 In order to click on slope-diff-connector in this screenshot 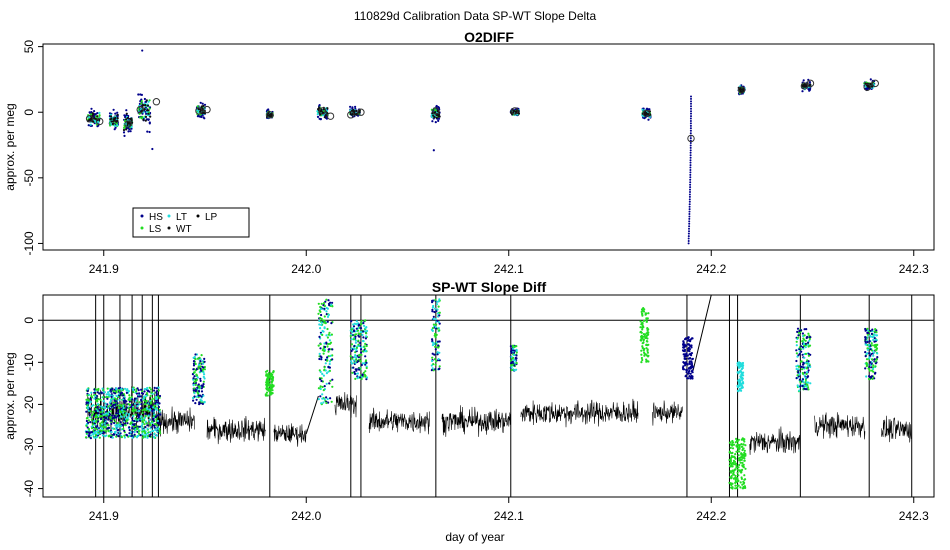, I will do `click(312, 415)`.